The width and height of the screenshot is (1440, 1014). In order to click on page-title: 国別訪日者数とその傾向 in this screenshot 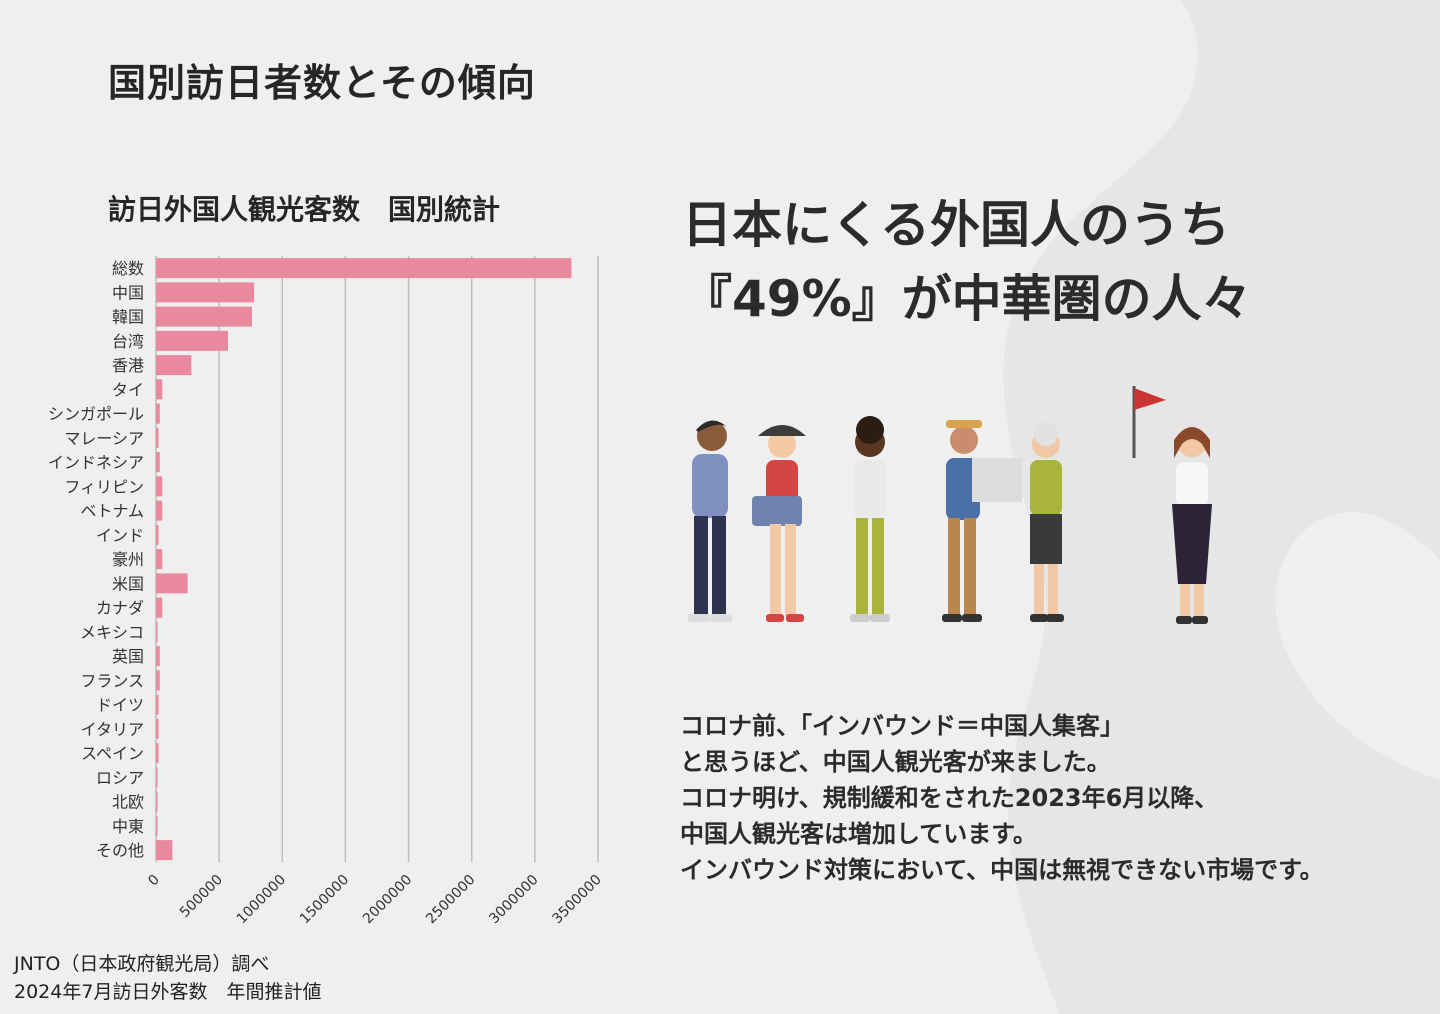, I will do `click(322, 83)`.